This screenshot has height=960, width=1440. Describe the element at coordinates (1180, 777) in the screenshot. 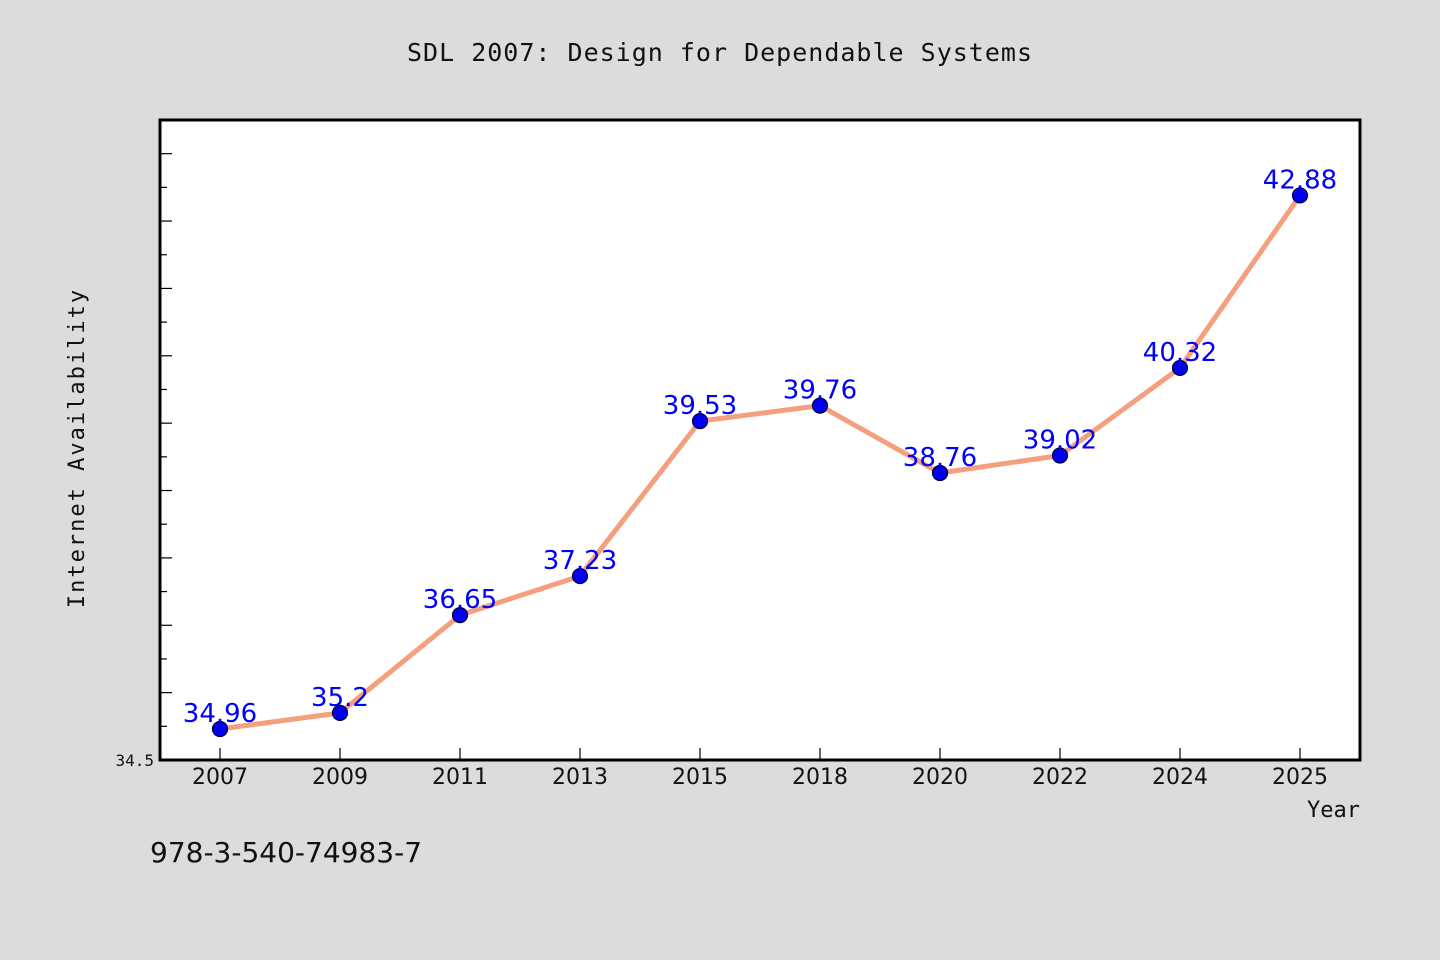

I see `x-tick-label: 2024` at that location.